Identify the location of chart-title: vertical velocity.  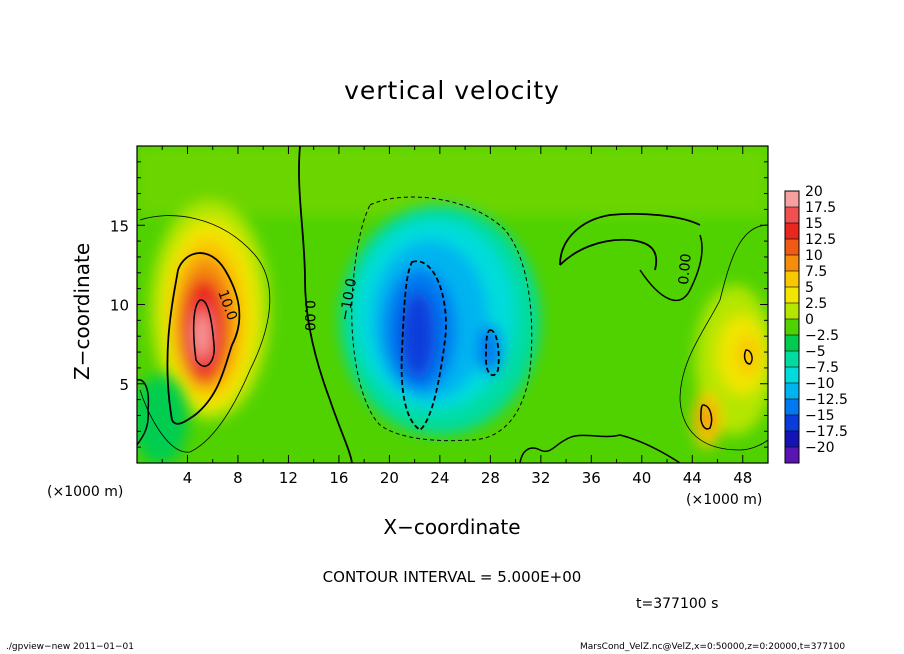
(452, 90).